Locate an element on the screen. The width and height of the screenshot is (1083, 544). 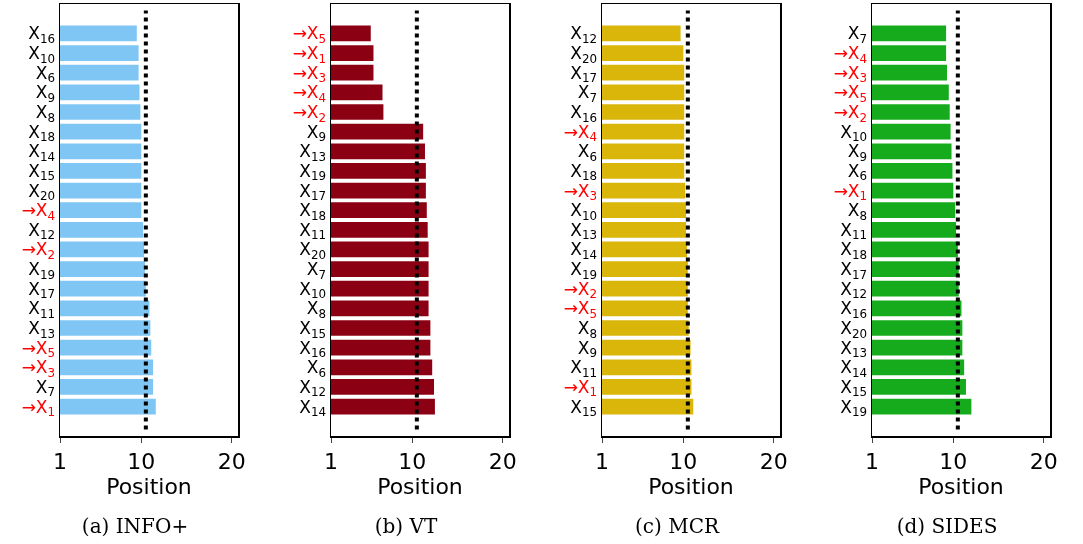
text: (c) MCR is located at coordinates (677, 526).